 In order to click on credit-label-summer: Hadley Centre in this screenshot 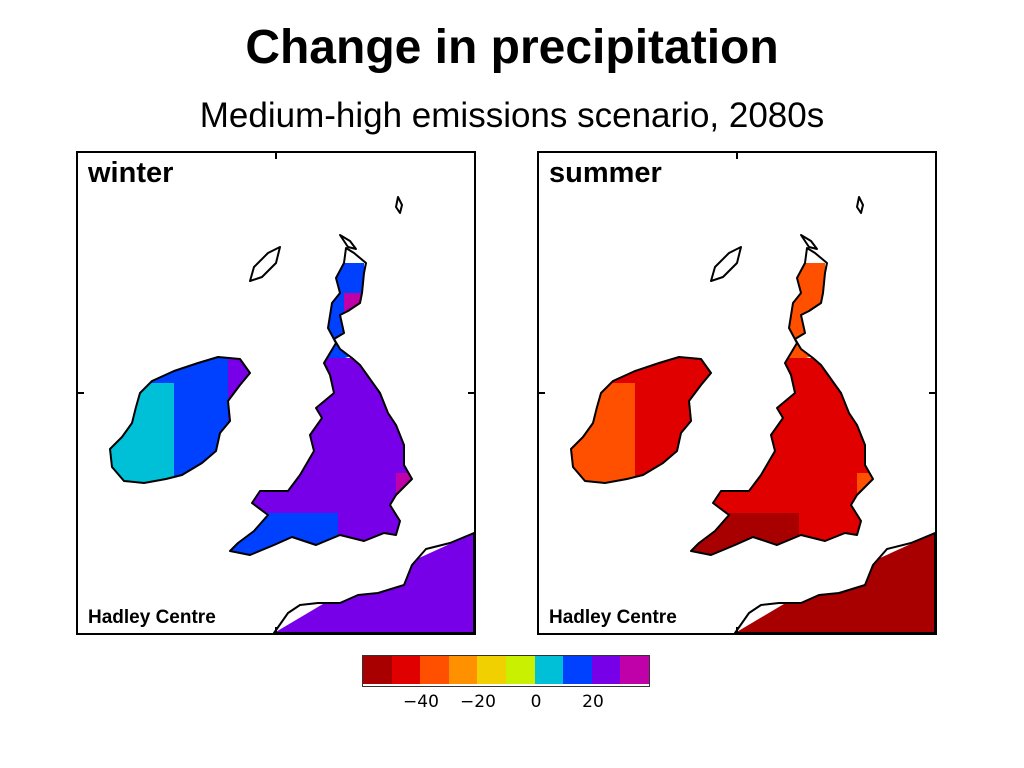, I will do `click(613, 617)`.